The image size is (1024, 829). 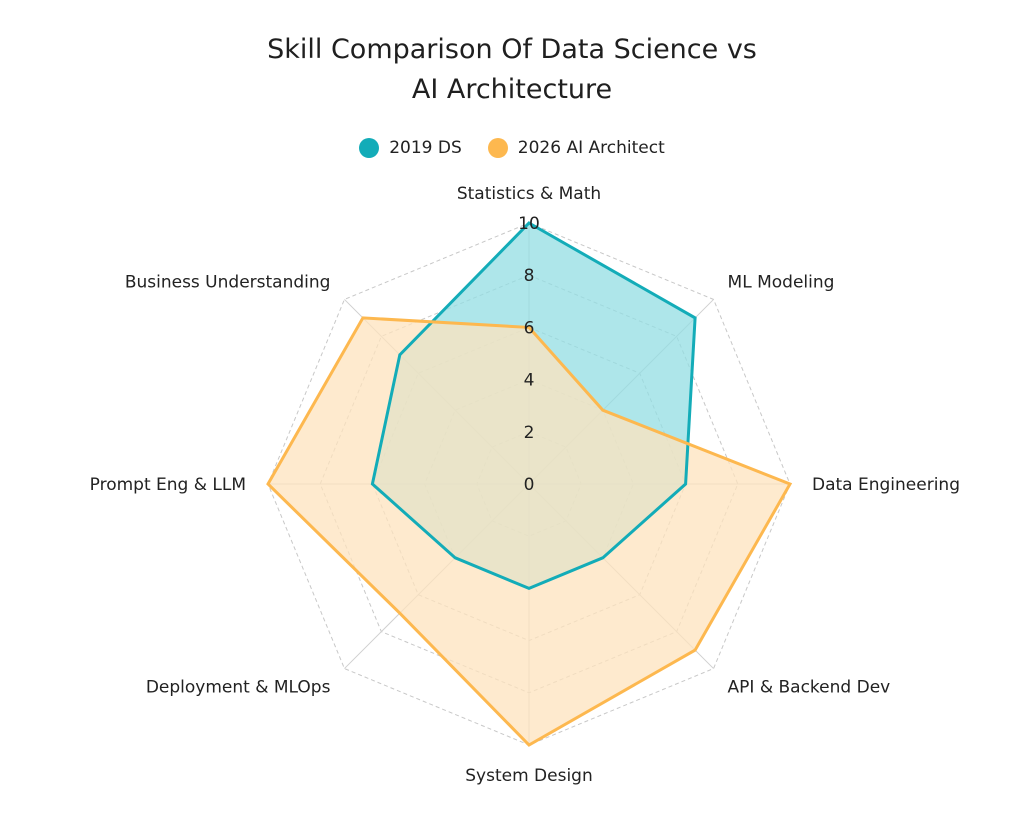 I want to click on tick-label-8: 8, so click(x=529, y=276).